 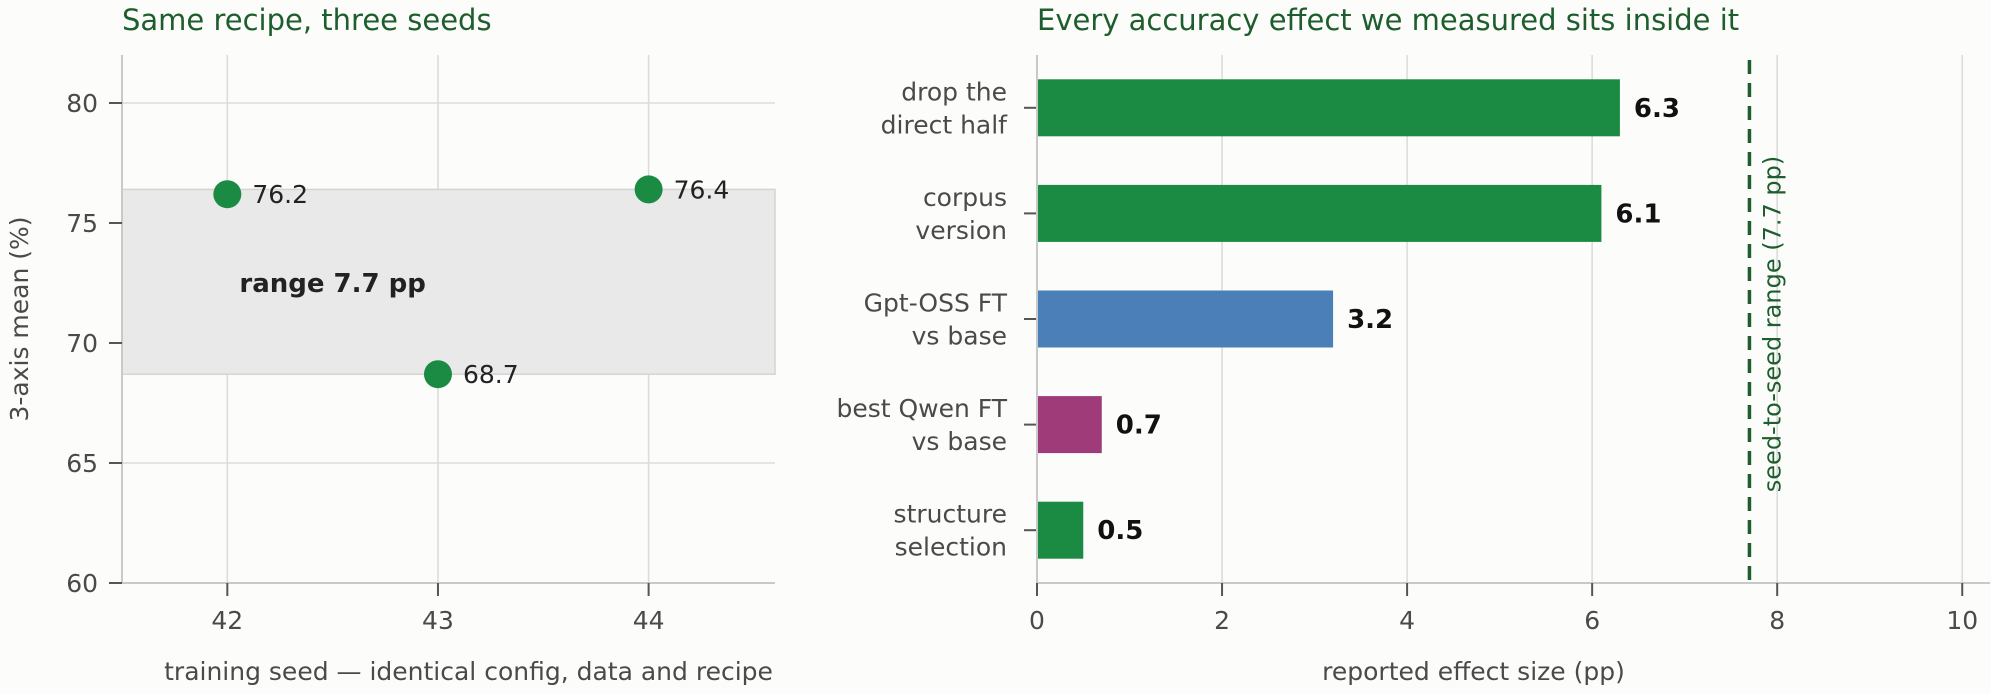 I want to click on left-y-tick-label: 80, so click(x=82, y=103).